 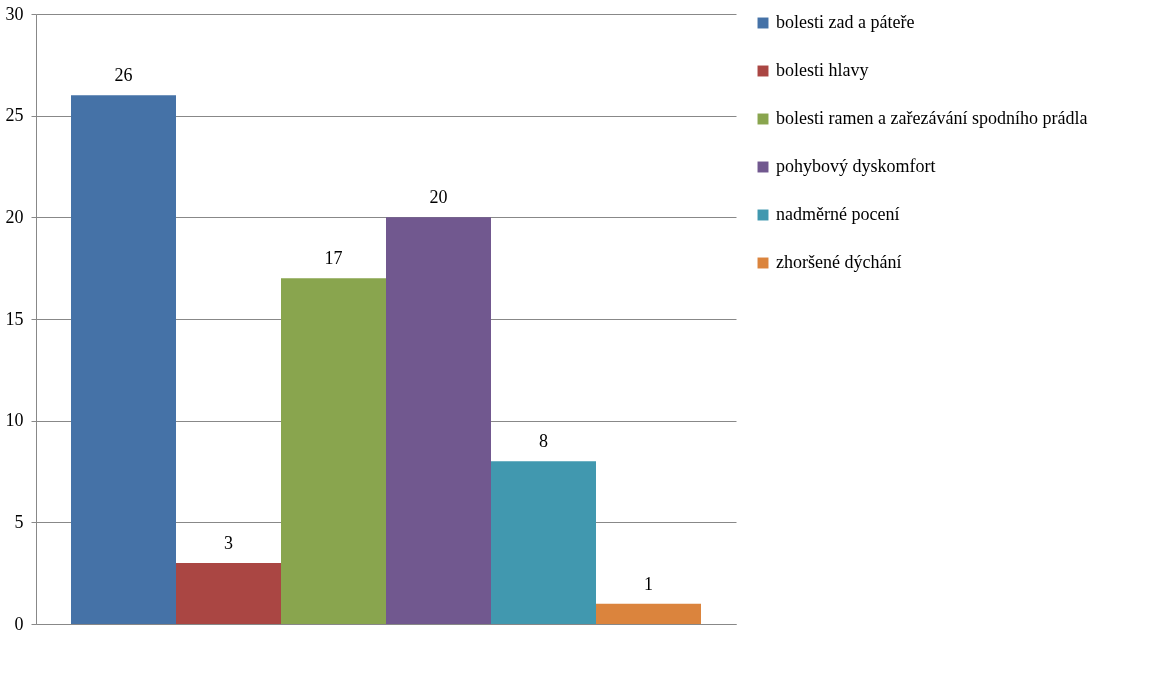 I want to click on legend-label: zhoršené dýchání, so click(x=839, y=262).